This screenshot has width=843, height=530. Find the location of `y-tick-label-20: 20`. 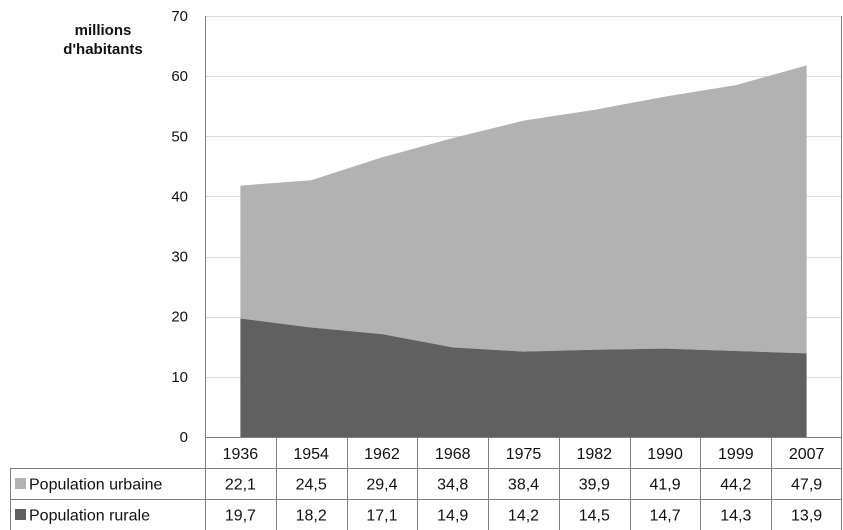

y-tick-label-20: 20 is located at coordinates (179, 317).